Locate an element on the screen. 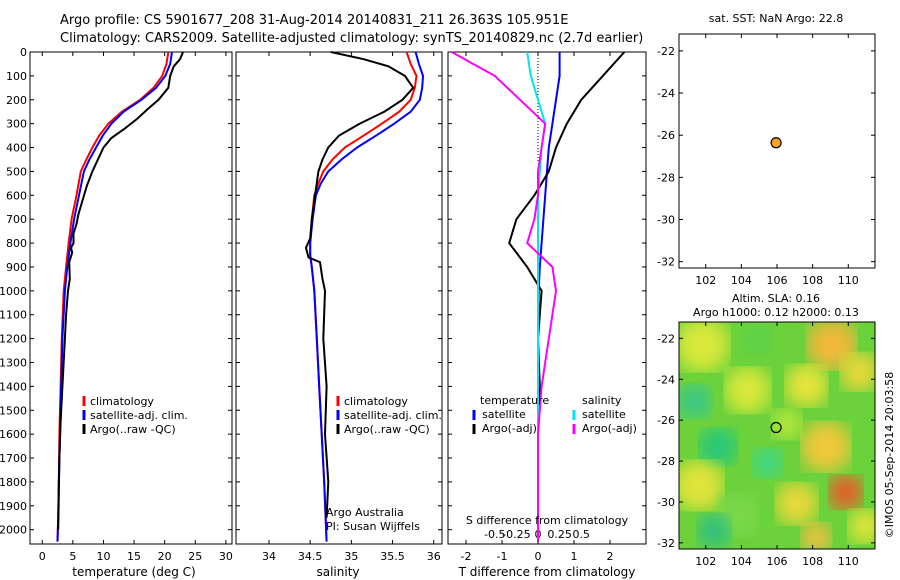  y-tick-label: 400 is located at coordinates (16, 148).